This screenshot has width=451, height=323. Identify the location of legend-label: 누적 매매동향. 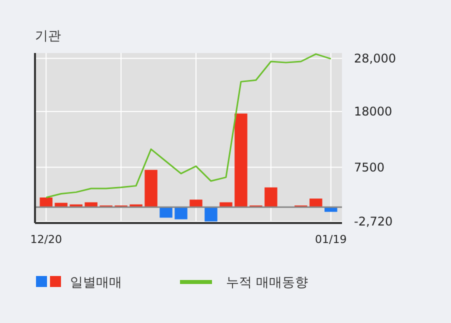
(267, 283).